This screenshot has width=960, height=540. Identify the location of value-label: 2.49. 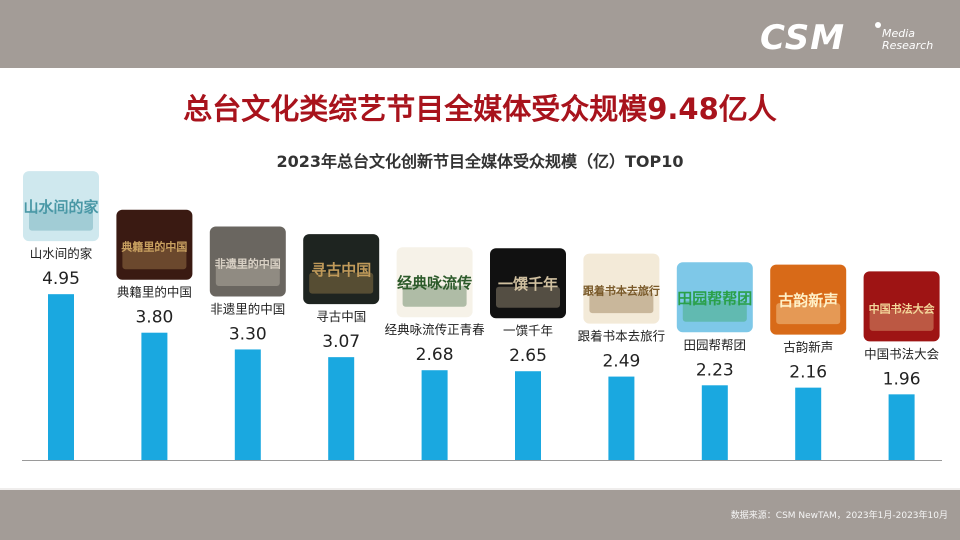
(621, 362).